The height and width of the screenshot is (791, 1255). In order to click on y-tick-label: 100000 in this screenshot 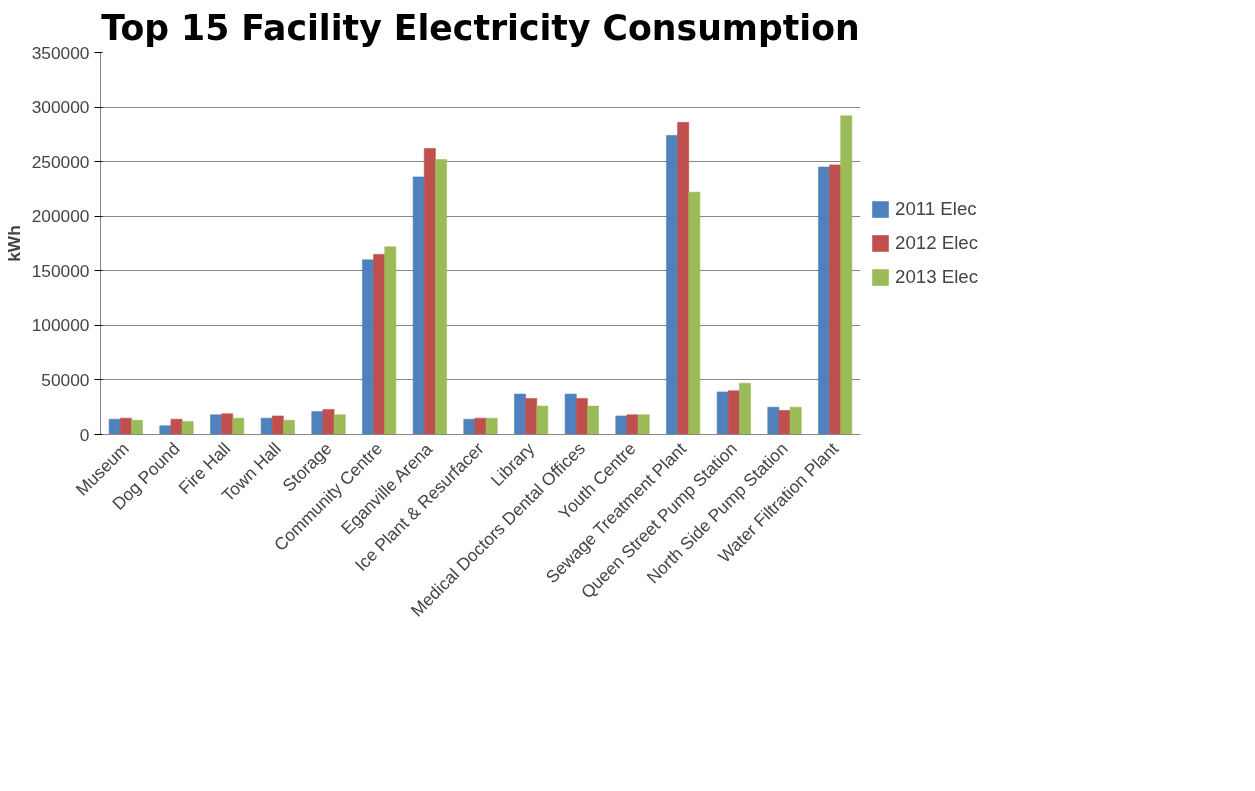, I will do `click(60, 325)`.